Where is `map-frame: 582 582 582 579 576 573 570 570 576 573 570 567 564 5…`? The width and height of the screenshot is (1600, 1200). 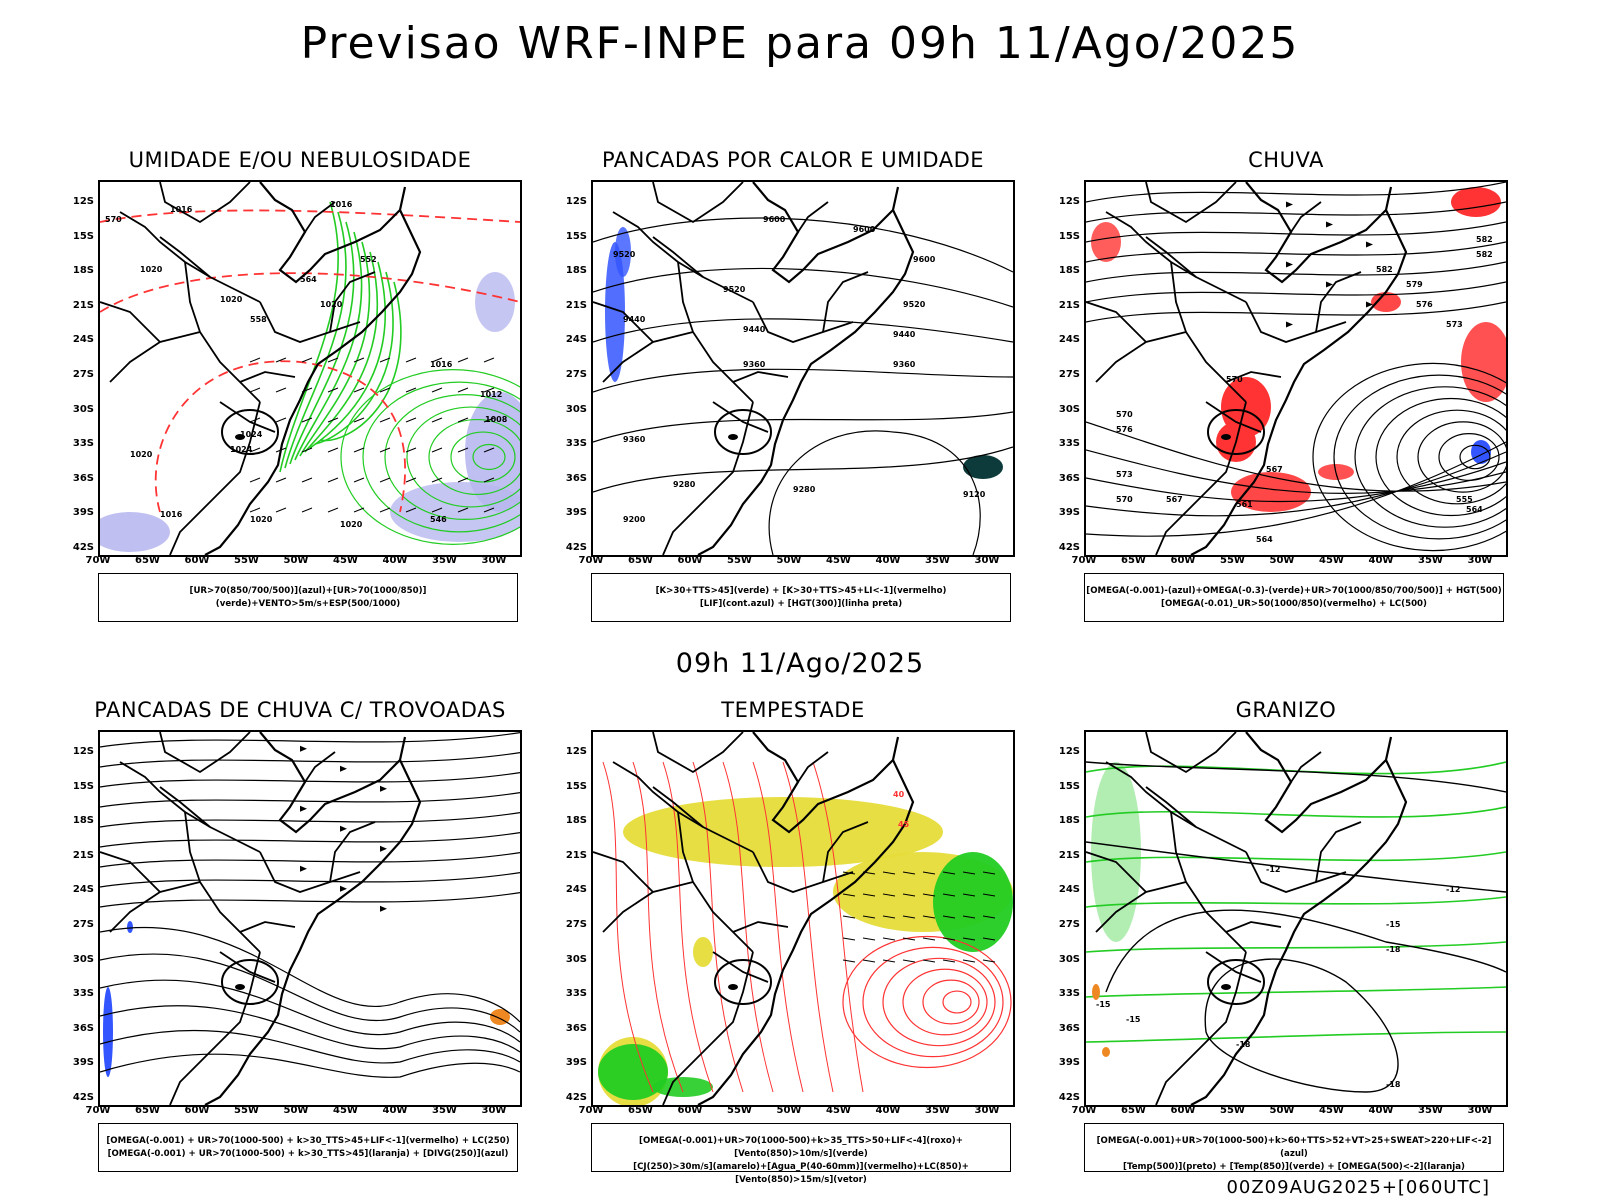 map-frame: 582 582 582 579 576 573 570 570 576 573 570 567 564 5… is located at coordinates (1296, 368).